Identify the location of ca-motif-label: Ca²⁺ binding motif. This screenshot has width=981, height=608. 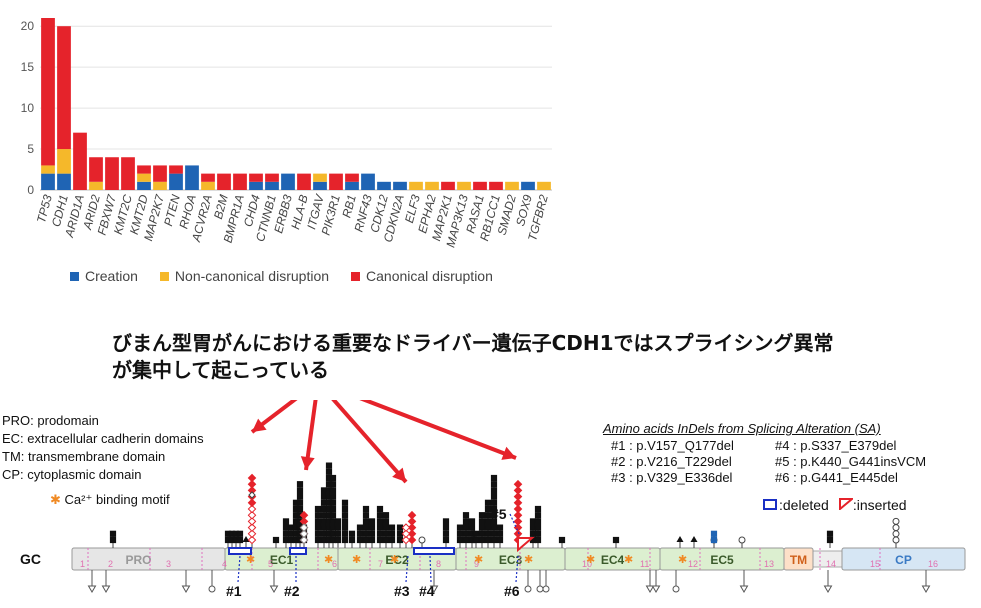
(117, 499).